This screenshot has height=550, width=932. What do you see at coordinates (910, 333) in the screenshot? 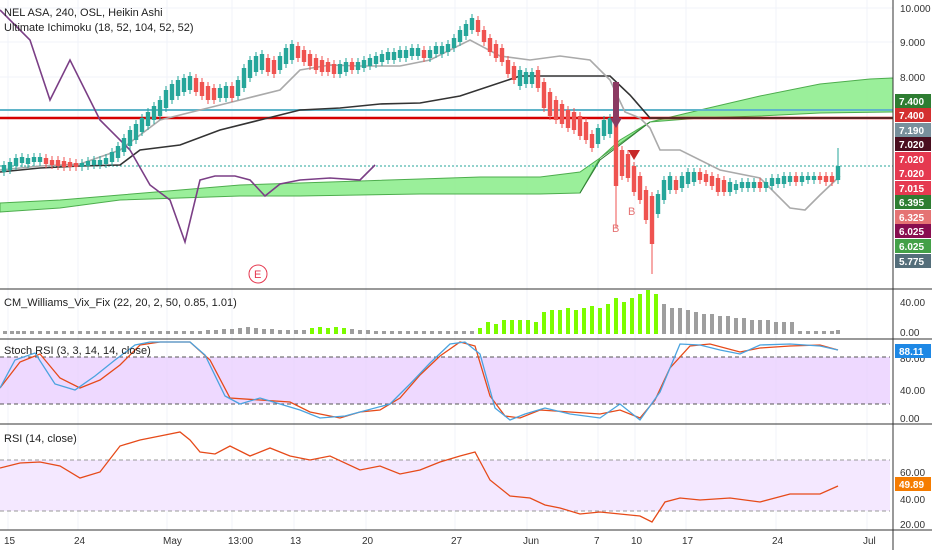
I see `vix-tick-0: 0.00` at bounding box center [910, 333].